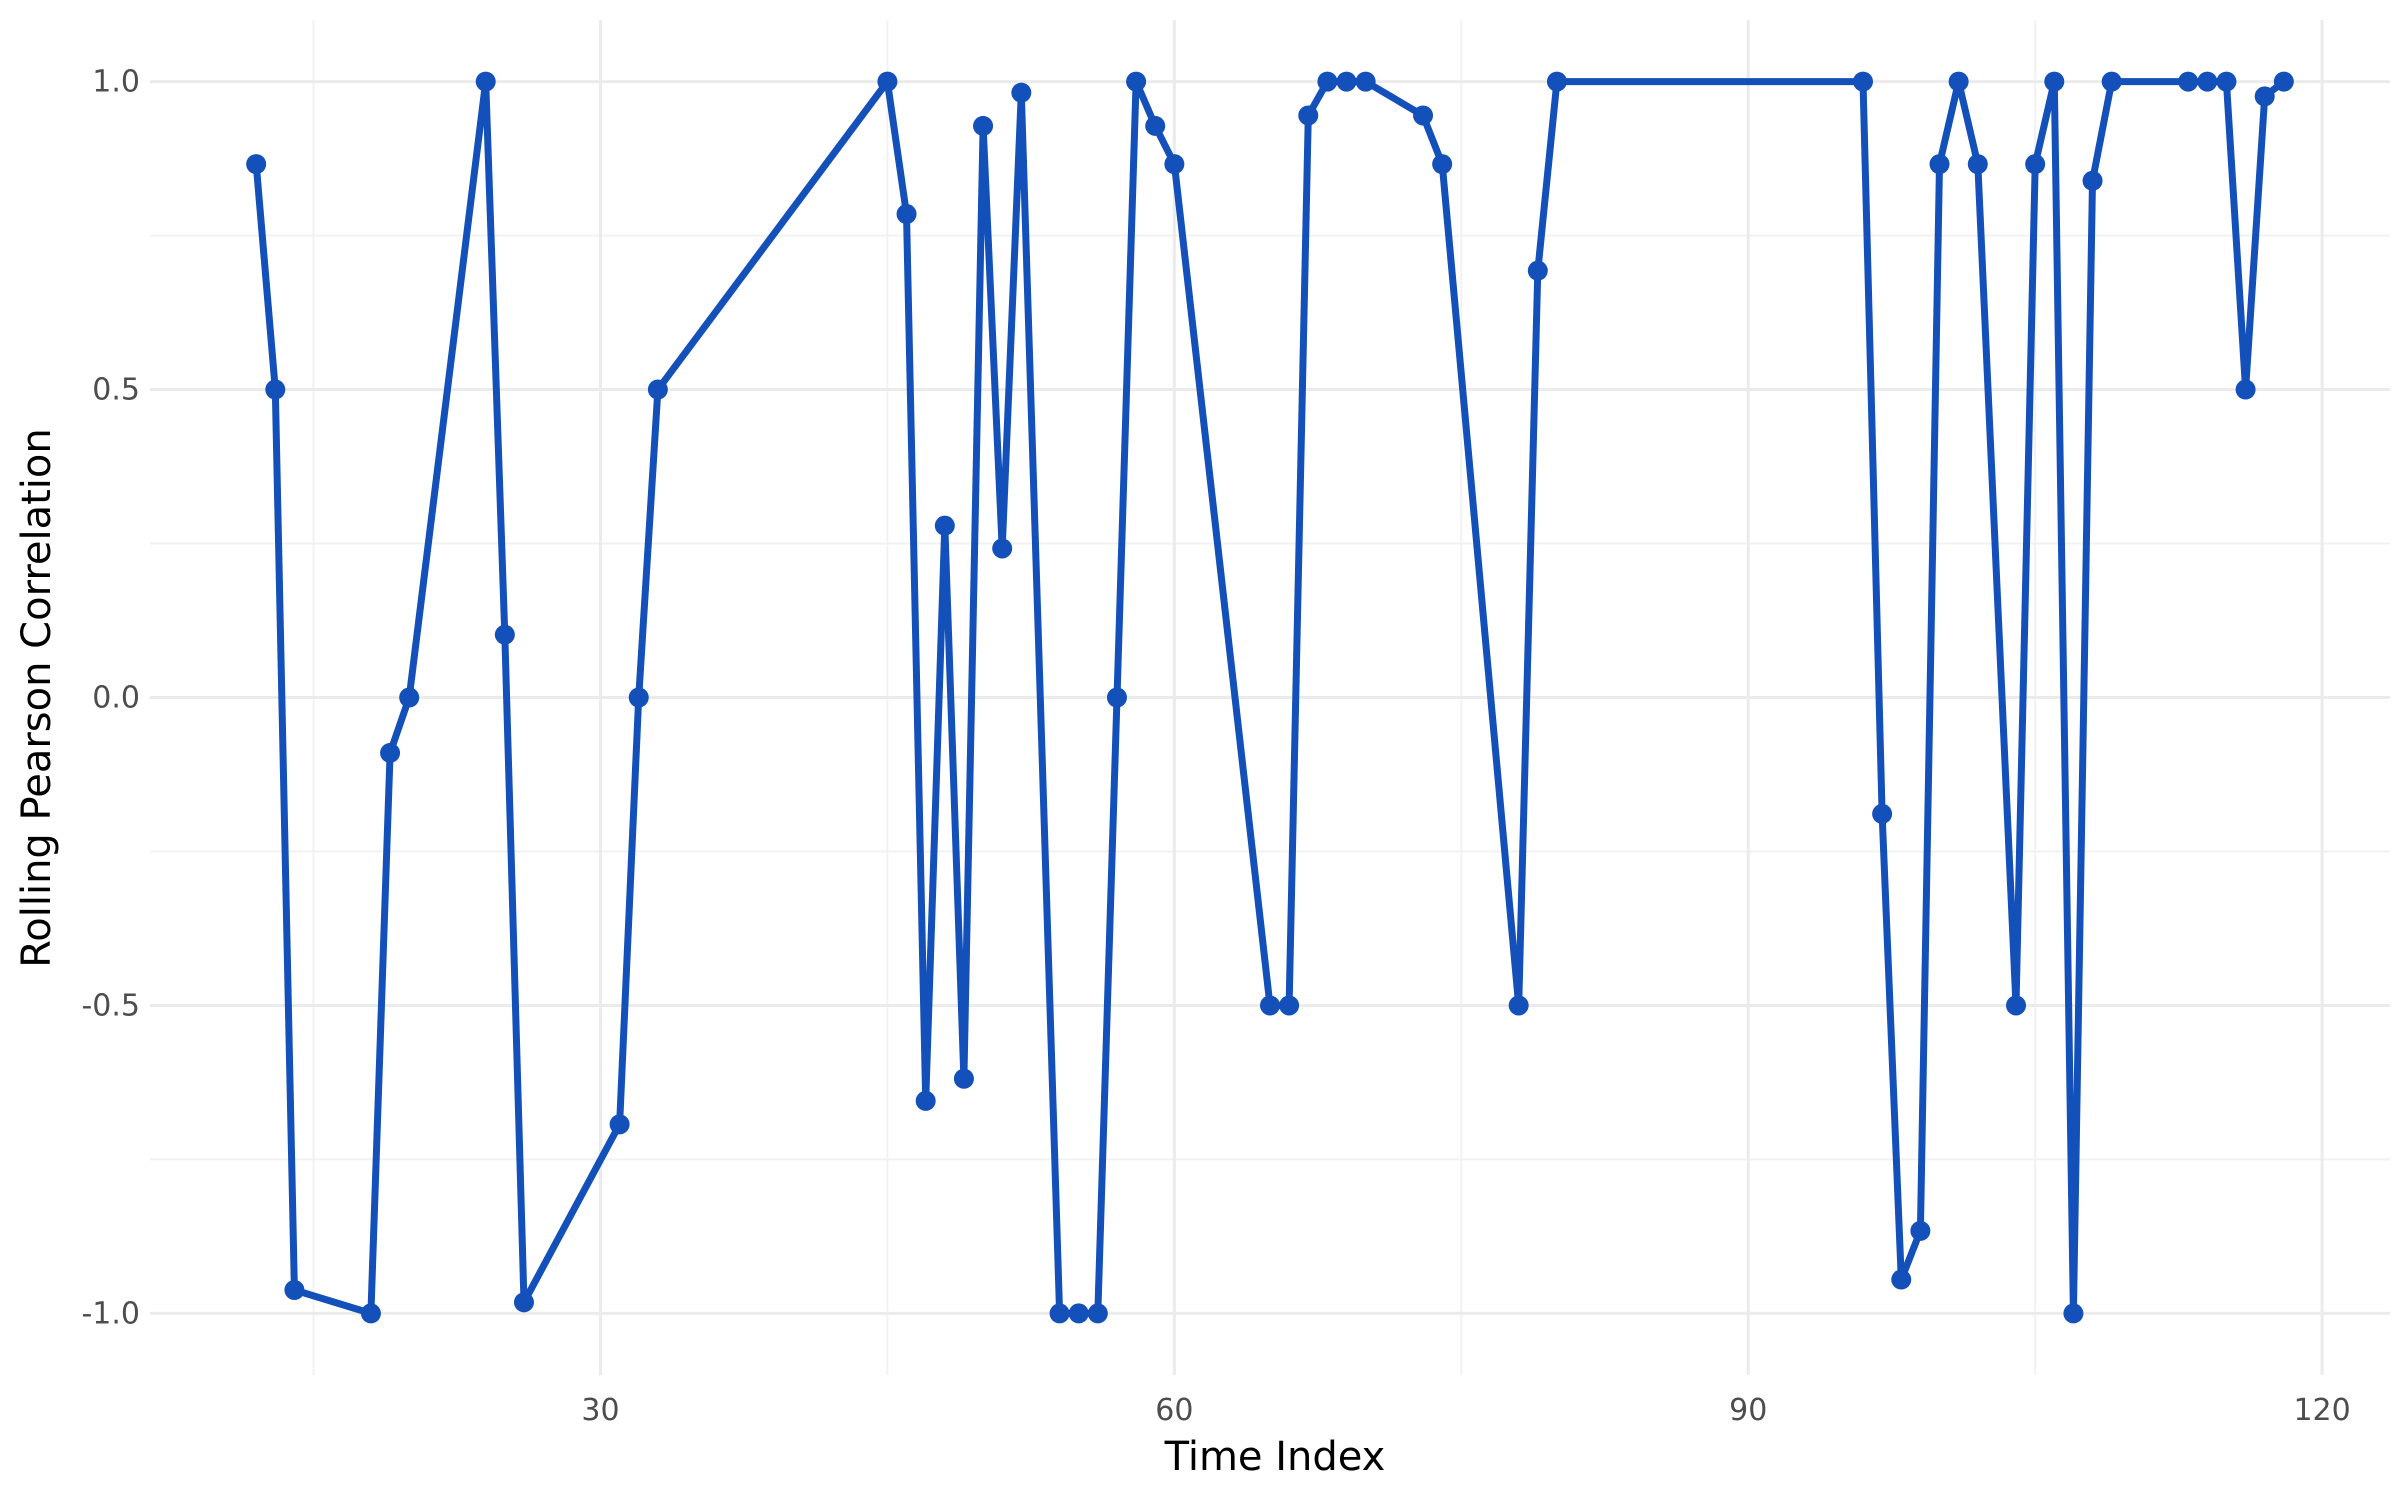 This screenshot has height=1505, width=2400. What do you see at coordinates (116, 390) in the screenshot?
I see `y-tick-label: 0.5` at bounding box center [116, 390].